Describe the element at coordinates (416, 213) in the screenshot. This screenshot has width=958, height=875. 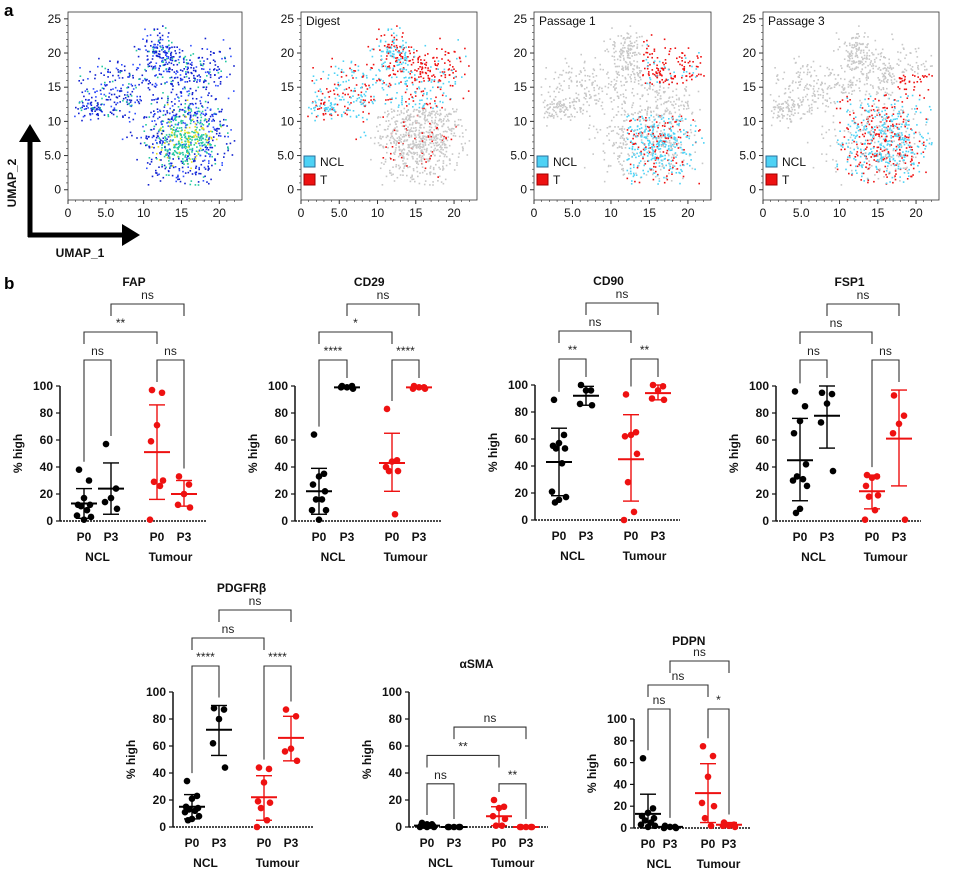
I see `x-tick-label: 15` at that location.